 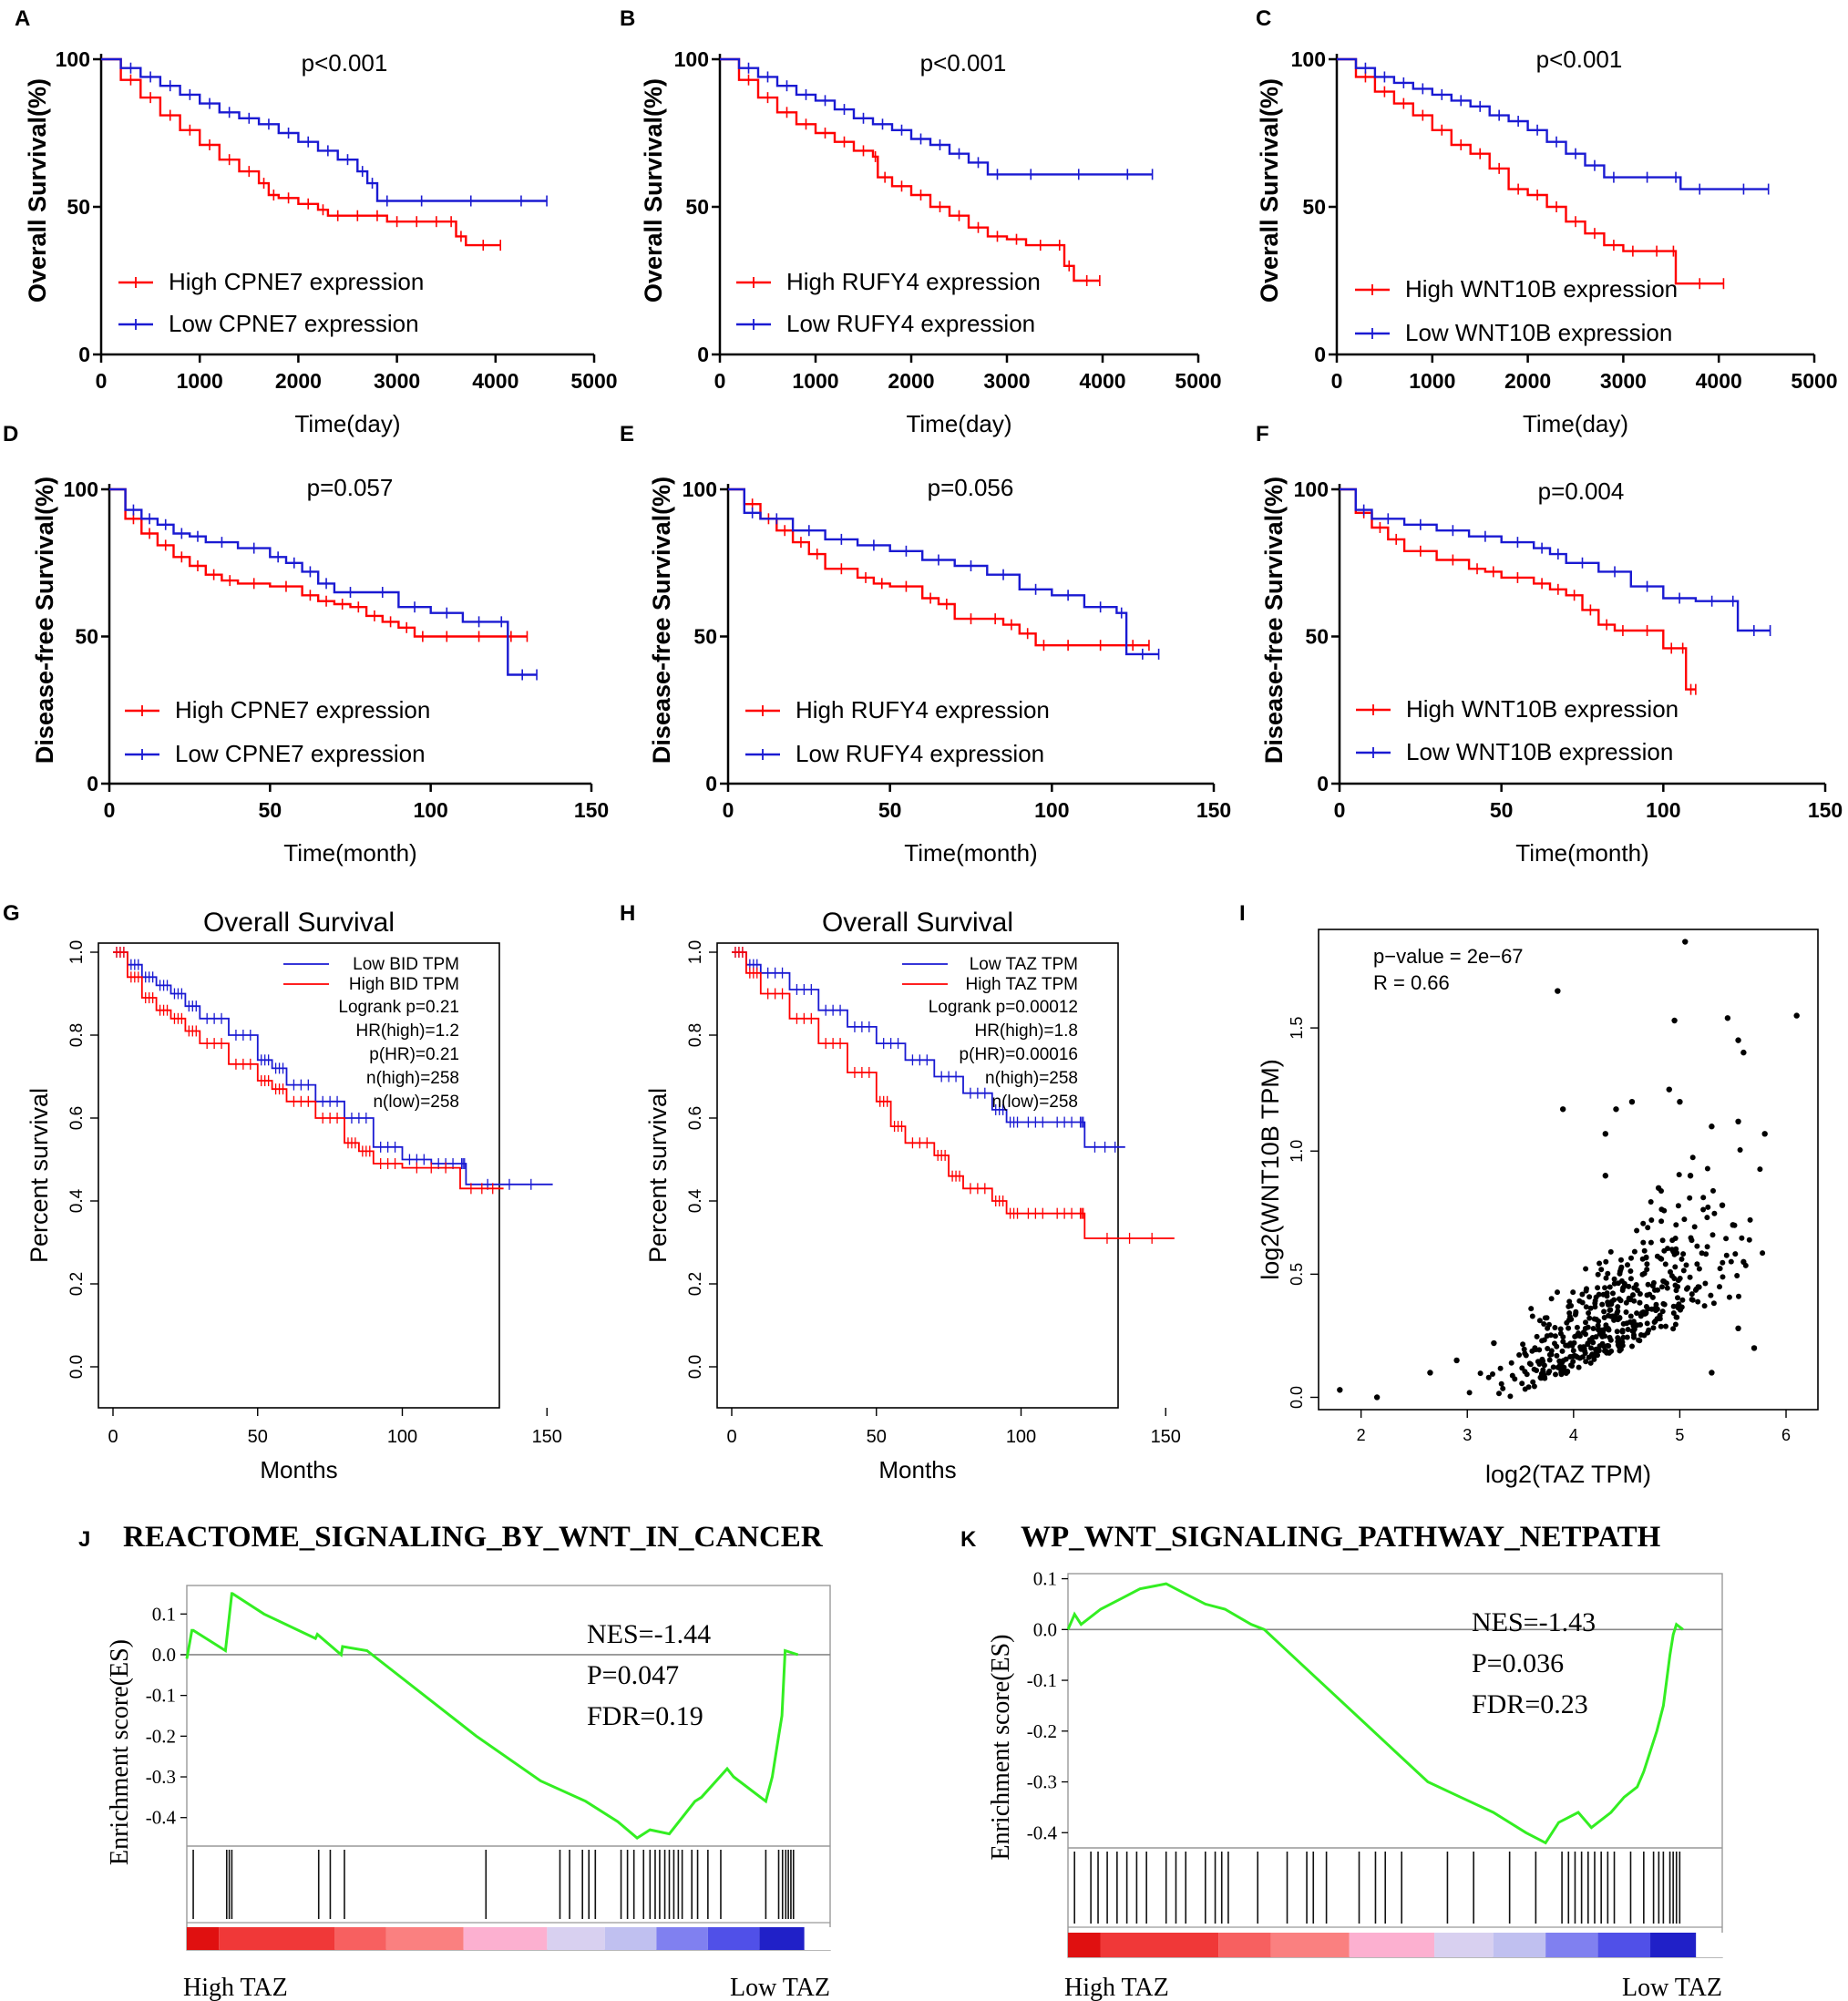 I want to click on survival-curve-high, so click(x=938, y=567).